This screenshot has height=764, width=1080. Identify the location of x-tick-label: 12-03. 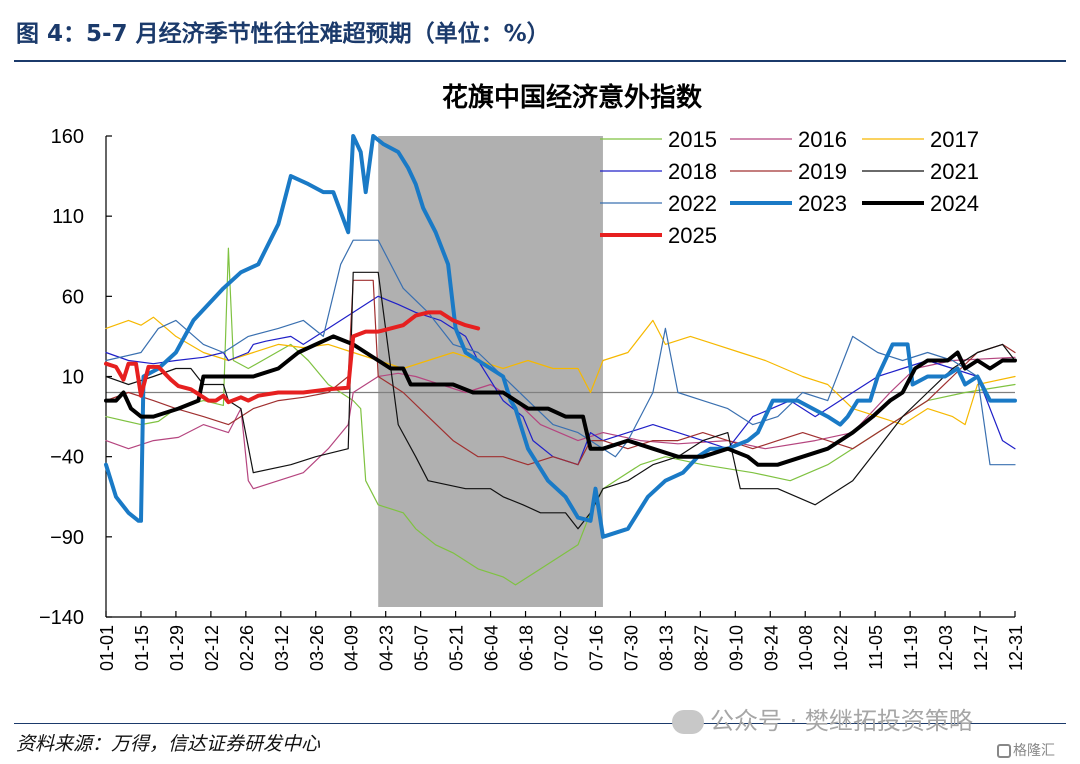
(946, 648).